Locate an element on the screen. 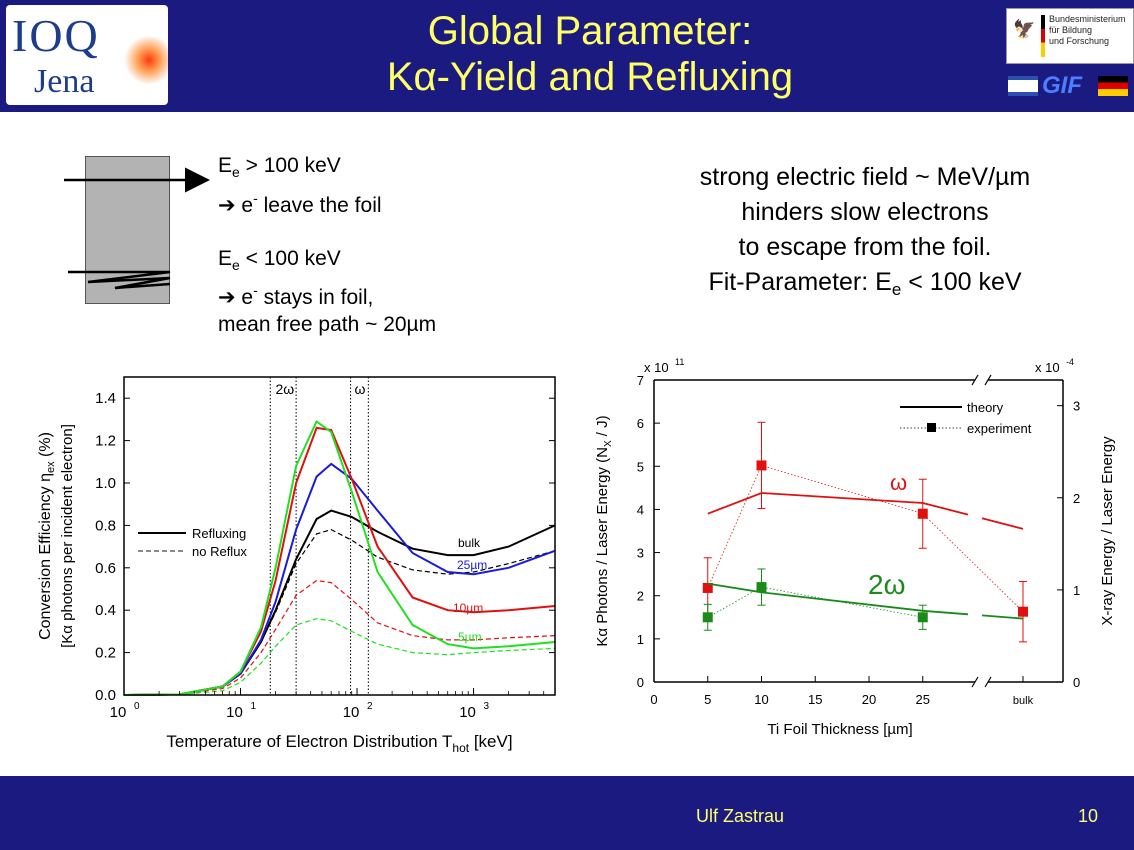  legend-no-reflux-label: no Reflux is located at coordinates (219, 551).